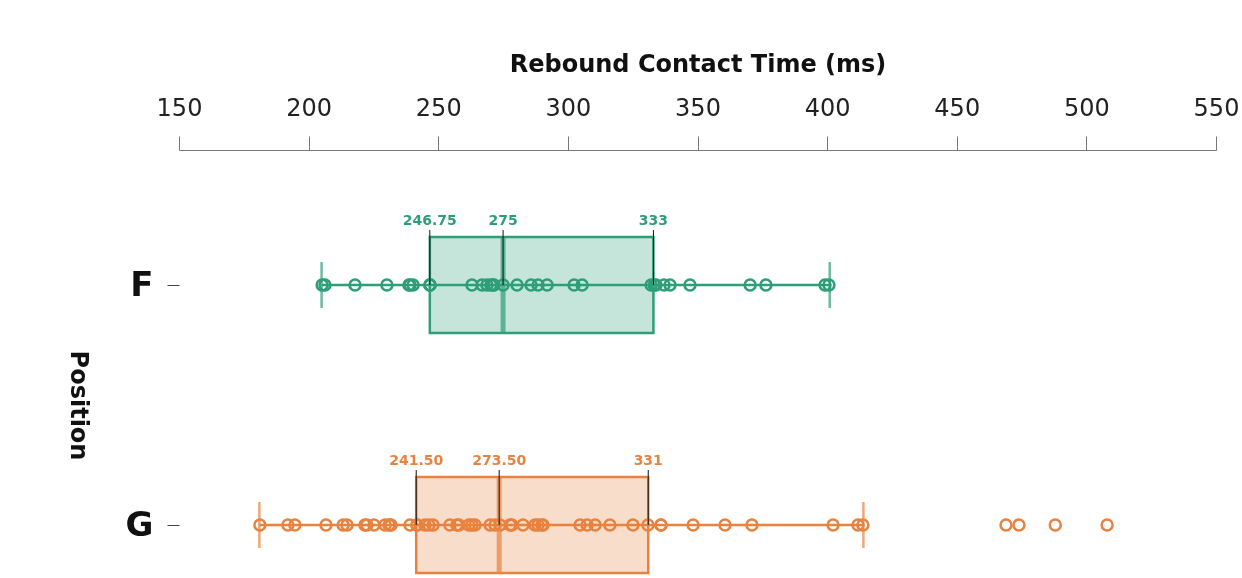 This screenshot has width=1242, height=578. Describe the element at coordinates (698, 63) in the screenshot. I see `x-axis-title: Rebound Contact Time (ms)` at that location.